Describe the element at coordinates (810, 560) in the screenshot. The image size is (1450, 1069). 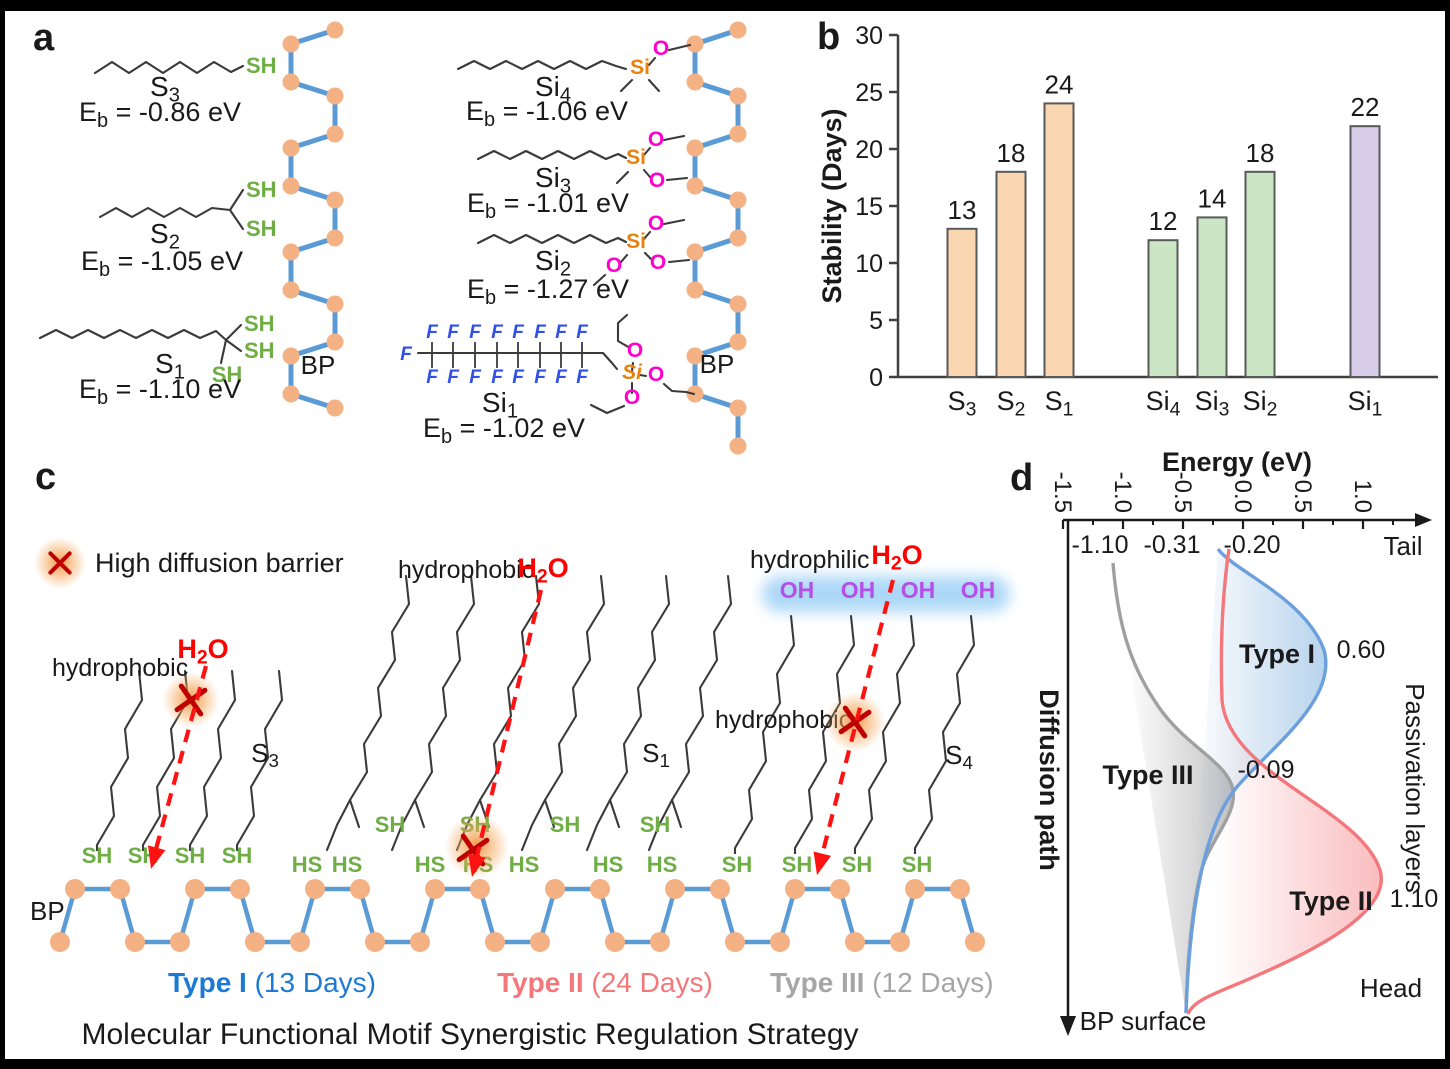
I see `hydrophilic-label: hydrophilic` at that location.